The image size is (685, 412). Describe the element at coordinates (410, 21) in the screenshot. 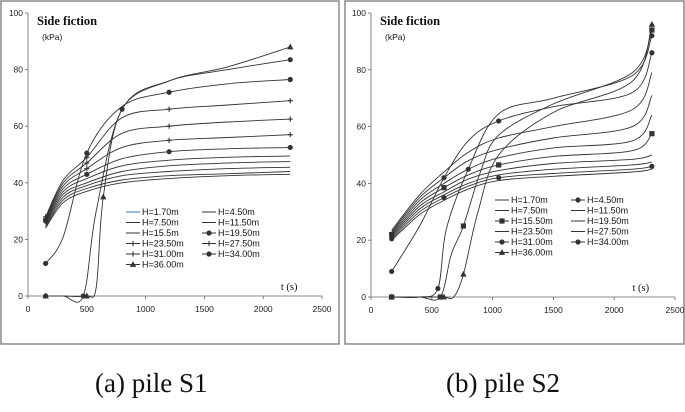

I see `chart-title: Side fiction` at that location.